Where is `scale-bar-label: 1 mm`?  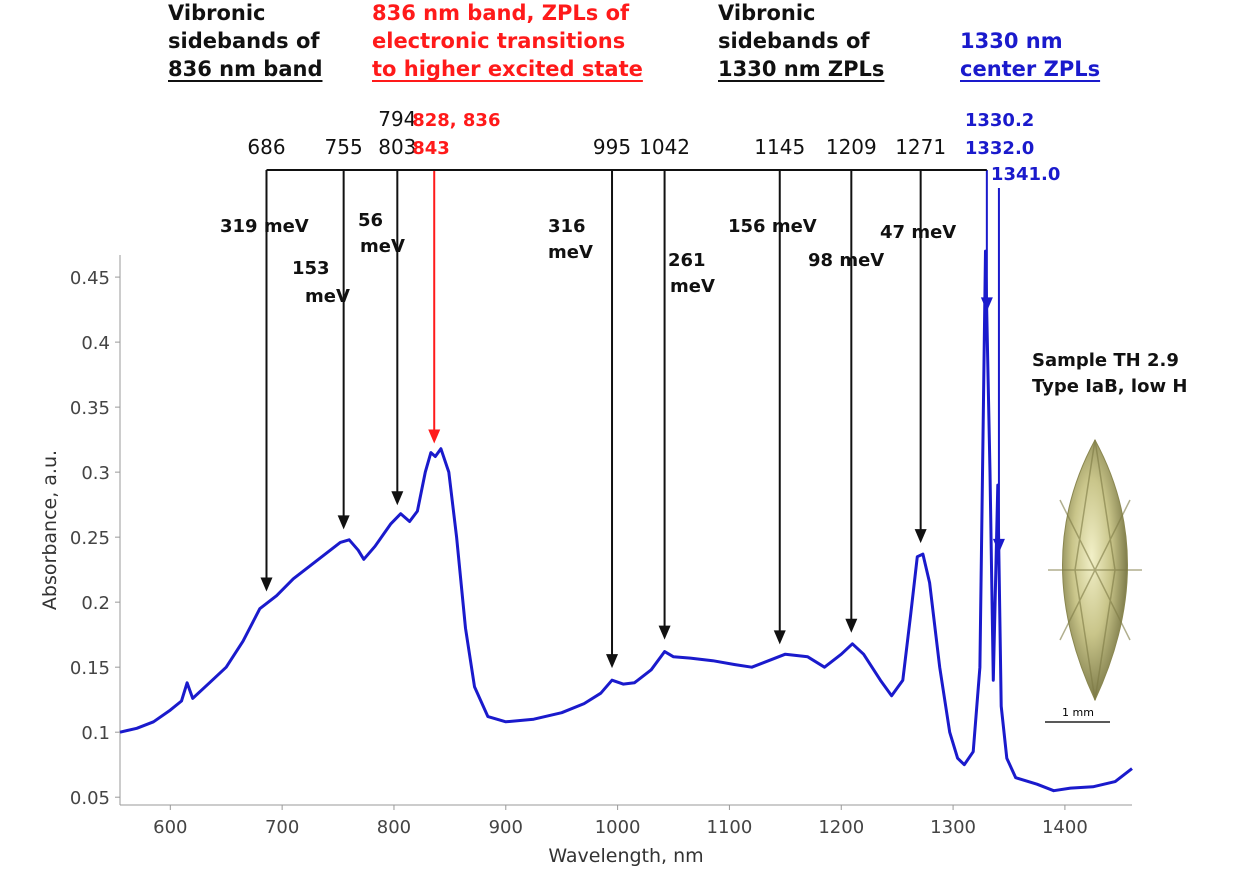
scale-bar-label: 1 mm is located at coordinates (1078, 712).